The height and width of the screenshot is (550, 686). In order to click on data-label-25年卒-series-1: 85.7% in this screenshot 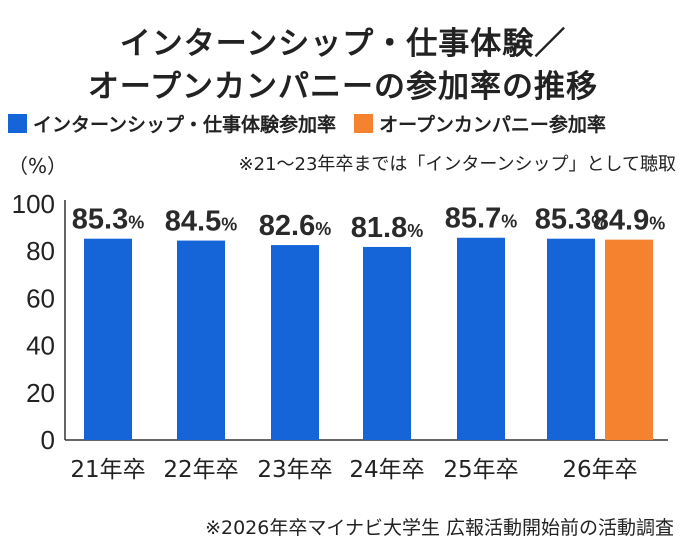, I will do `click(481, 219)`.